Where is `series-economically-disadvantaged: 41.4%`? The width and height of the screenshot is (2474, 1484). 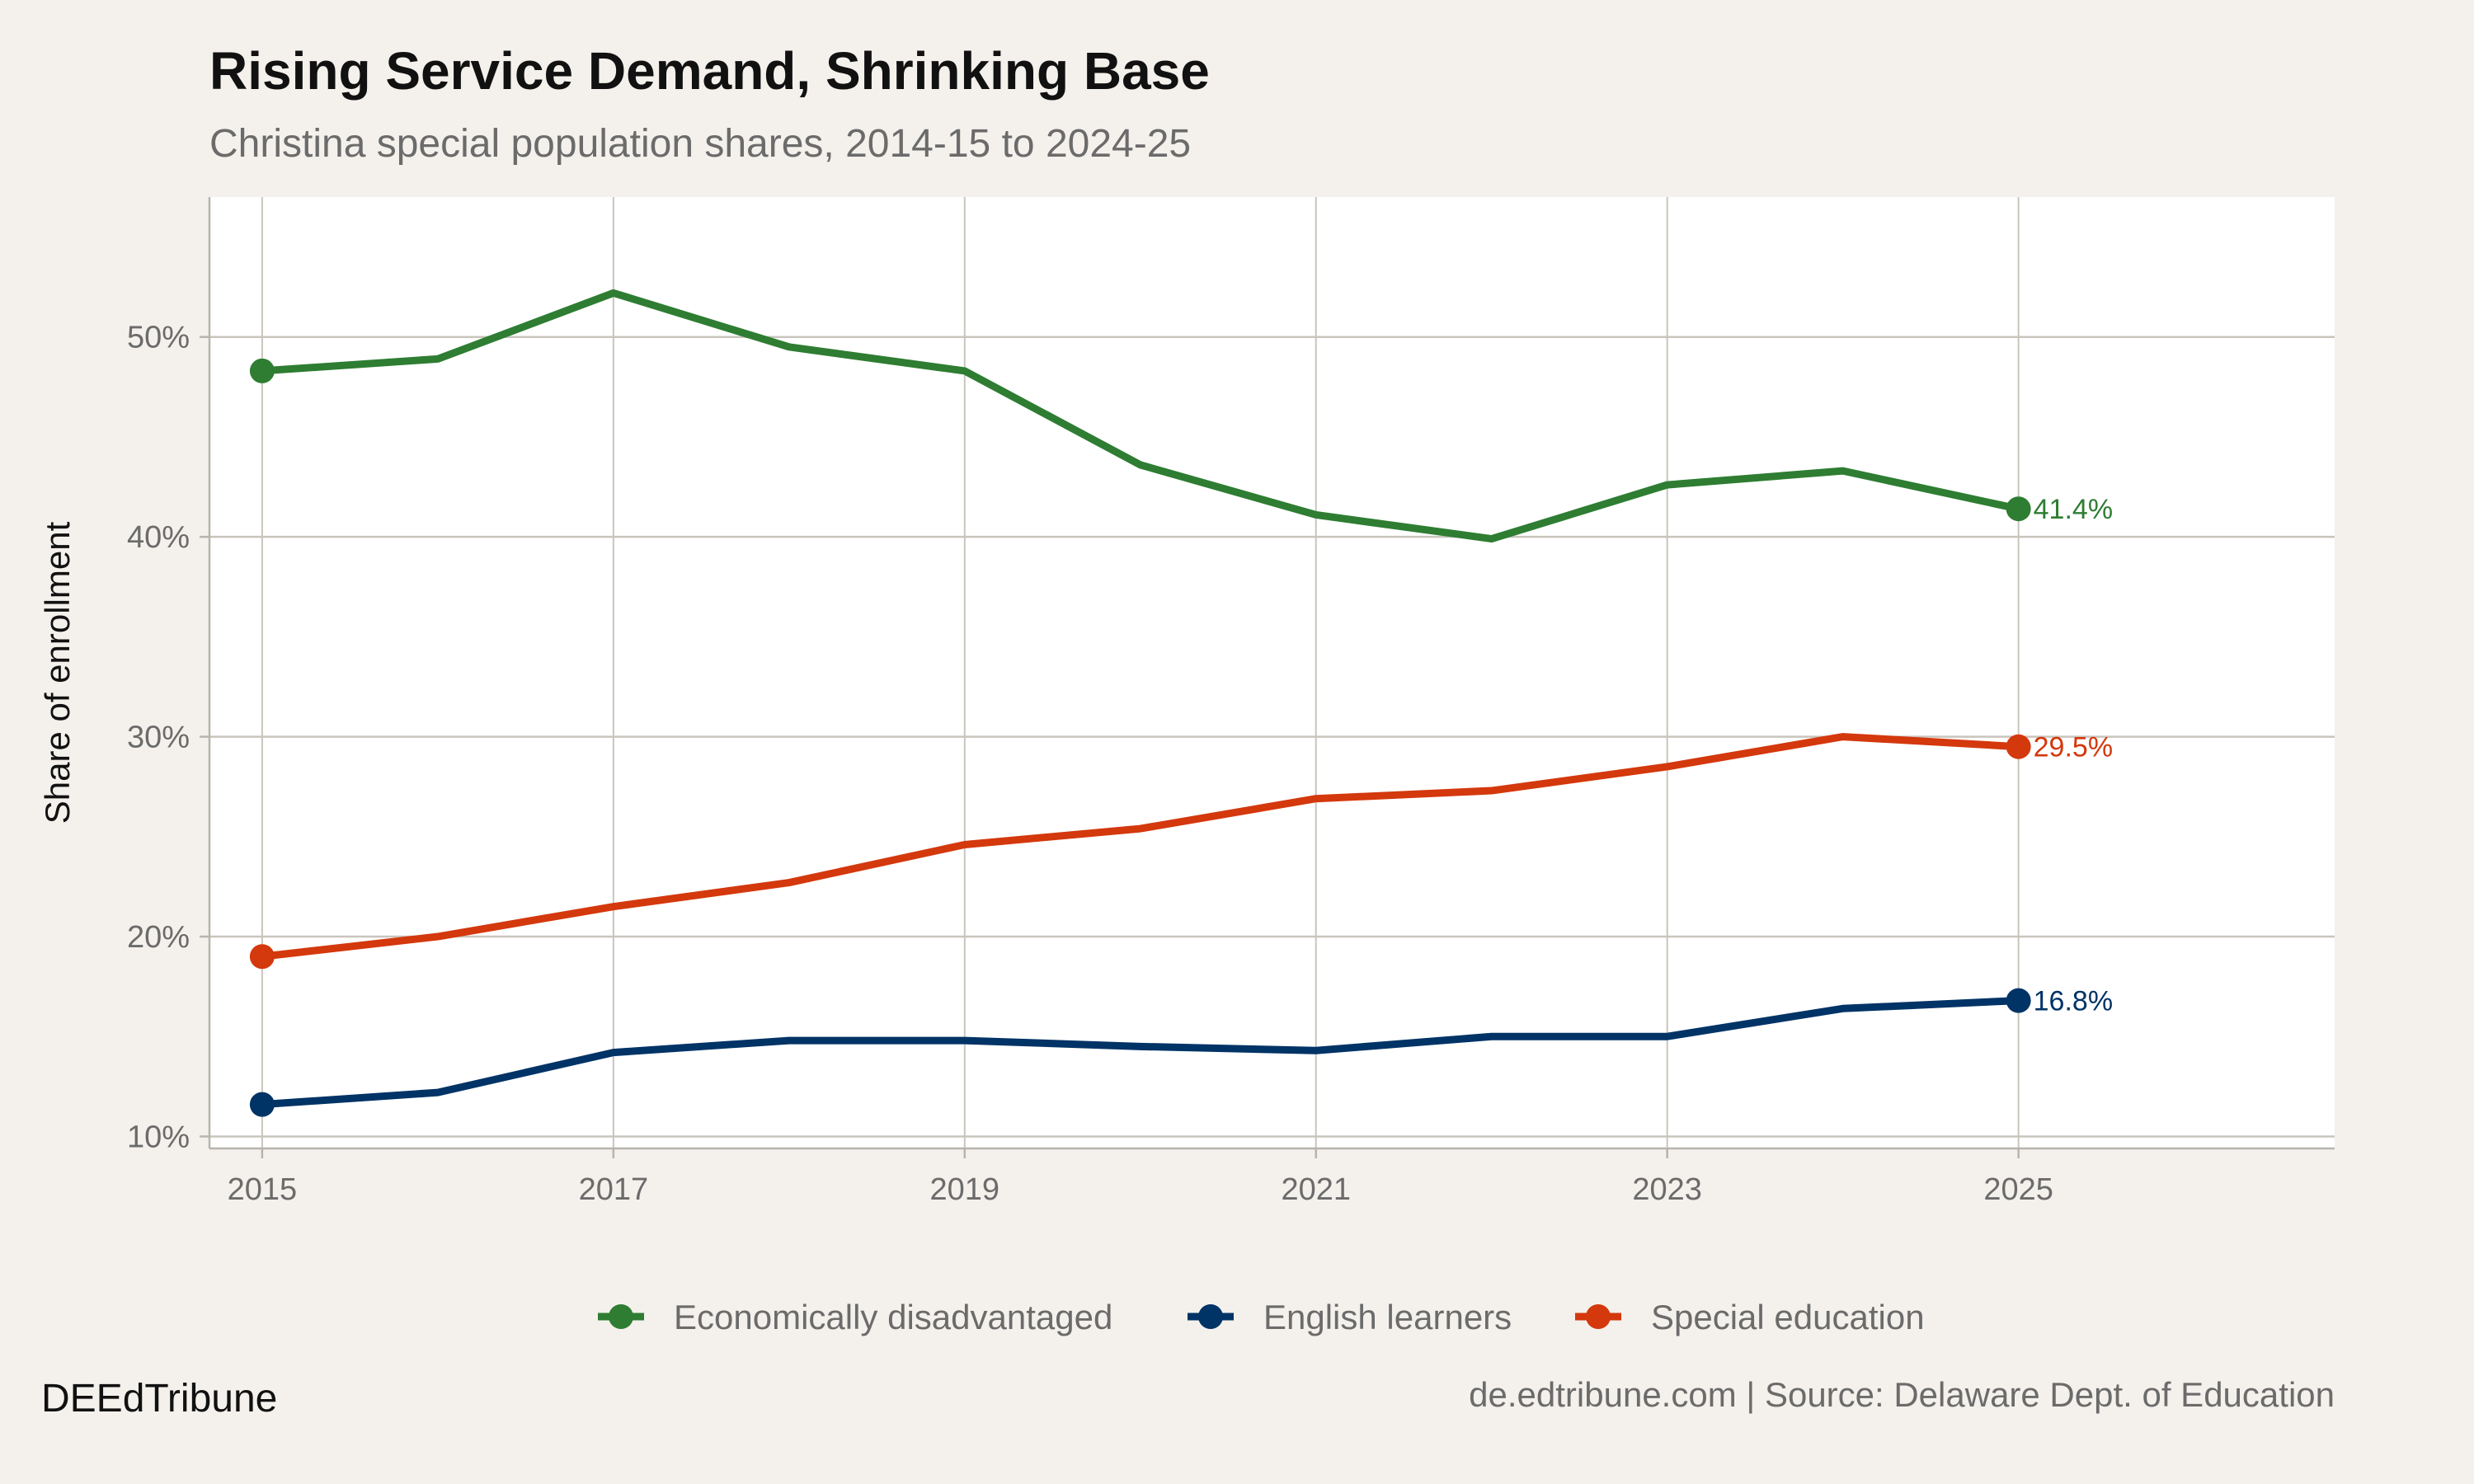
series-economically-disadvantaged: 41.4% is located at coordinates (1181, 416).